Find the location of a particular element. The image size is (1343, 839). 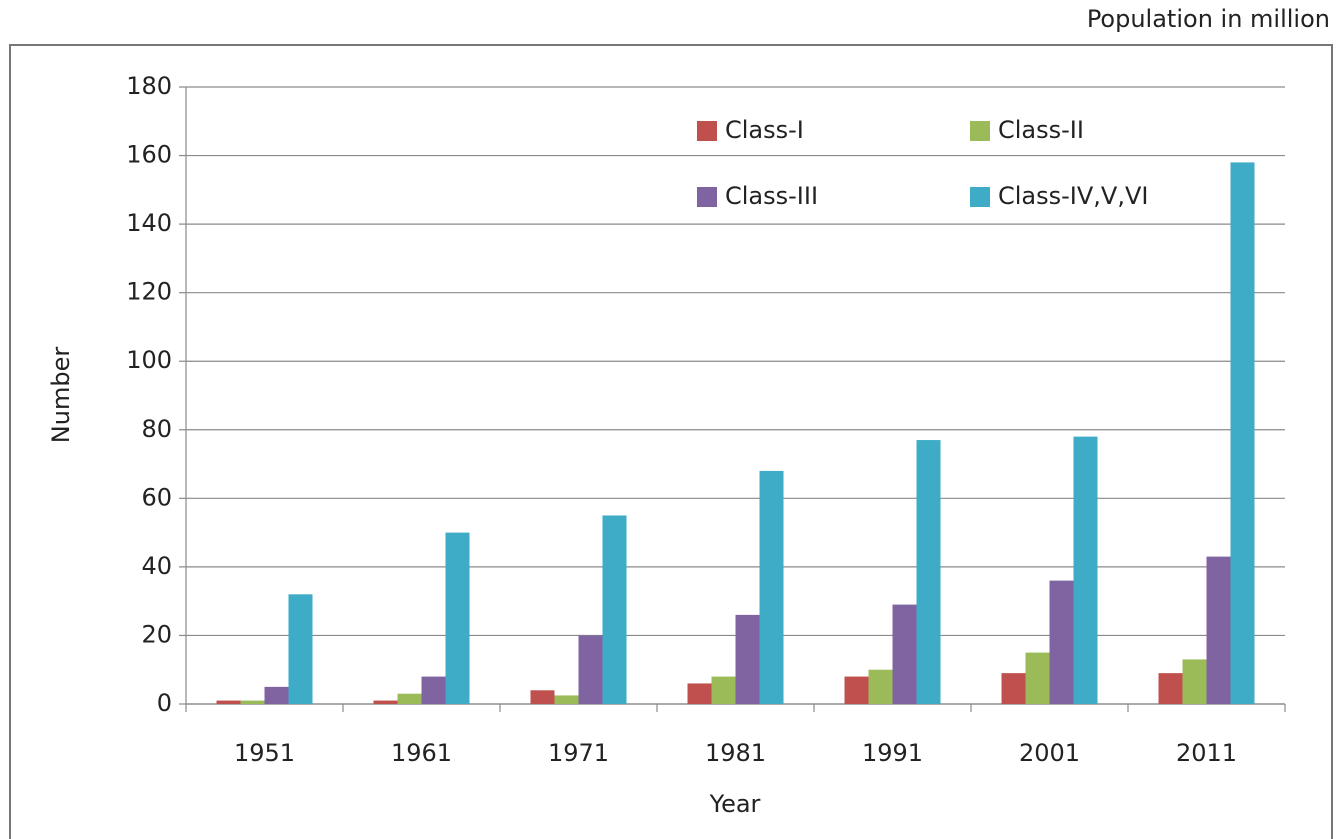

y-tick-label: 80 is located at coordinates (156, 429).